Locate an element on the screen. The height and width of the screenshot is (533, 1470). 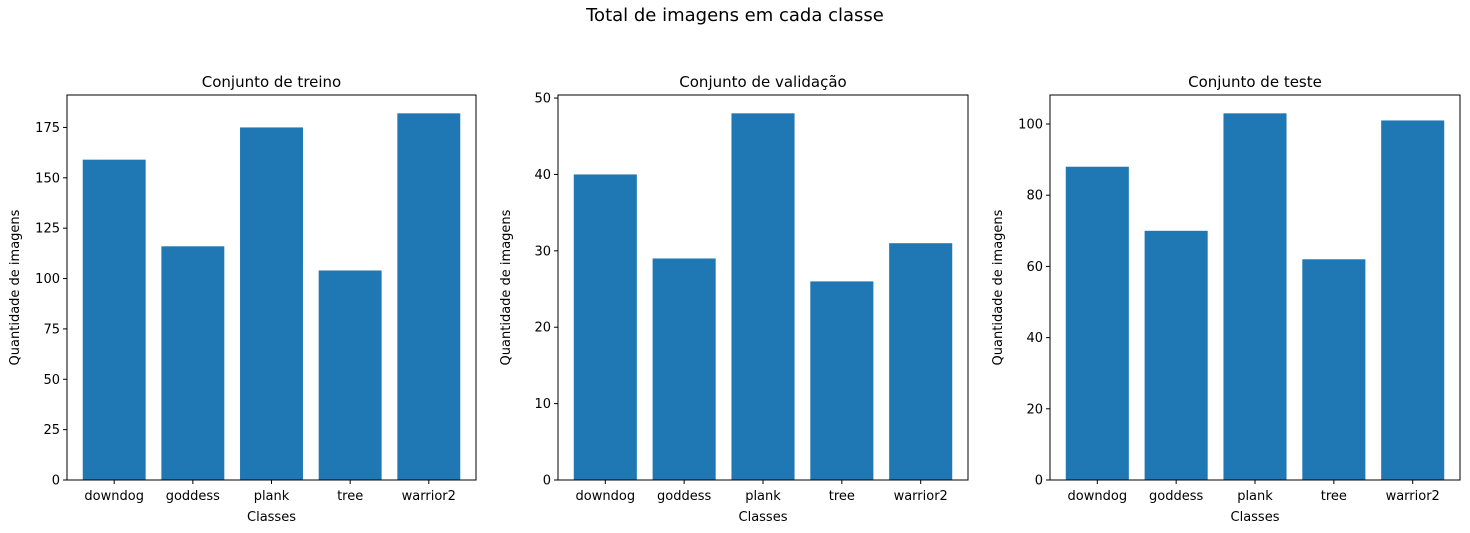
y-tick-label: 75 is located at coordinates (51, 329).